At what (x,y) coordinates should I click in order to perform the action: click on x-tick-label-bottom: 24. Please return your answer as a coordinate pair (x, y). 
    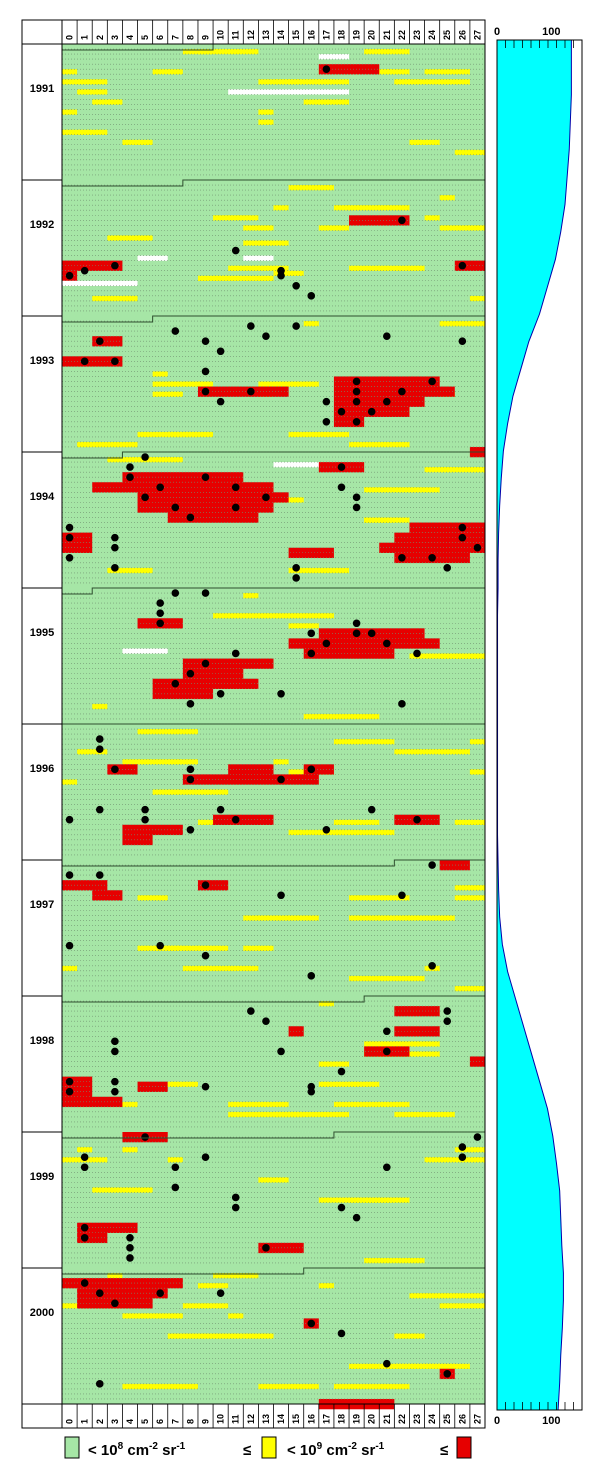
    Looking at the image, I should click on (432, 1419).